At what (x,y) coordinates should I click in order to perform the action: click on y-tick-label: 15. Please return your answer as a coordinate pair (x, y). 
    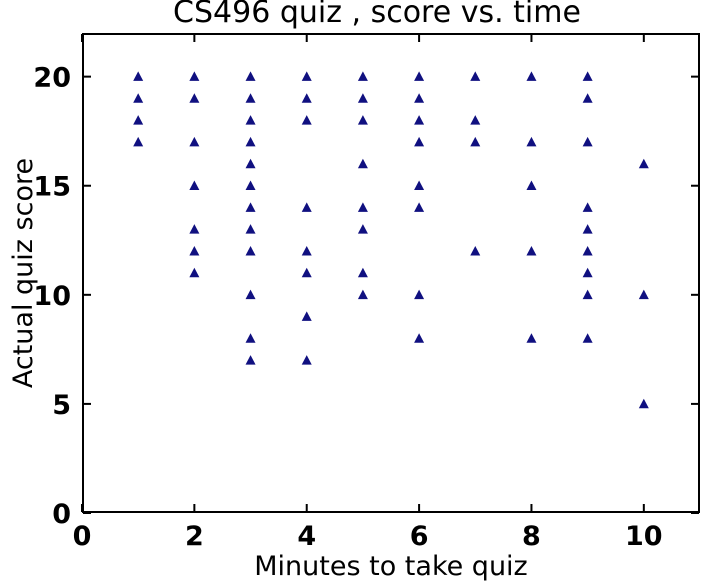
    Looking at the image, I should click on (52, 187).